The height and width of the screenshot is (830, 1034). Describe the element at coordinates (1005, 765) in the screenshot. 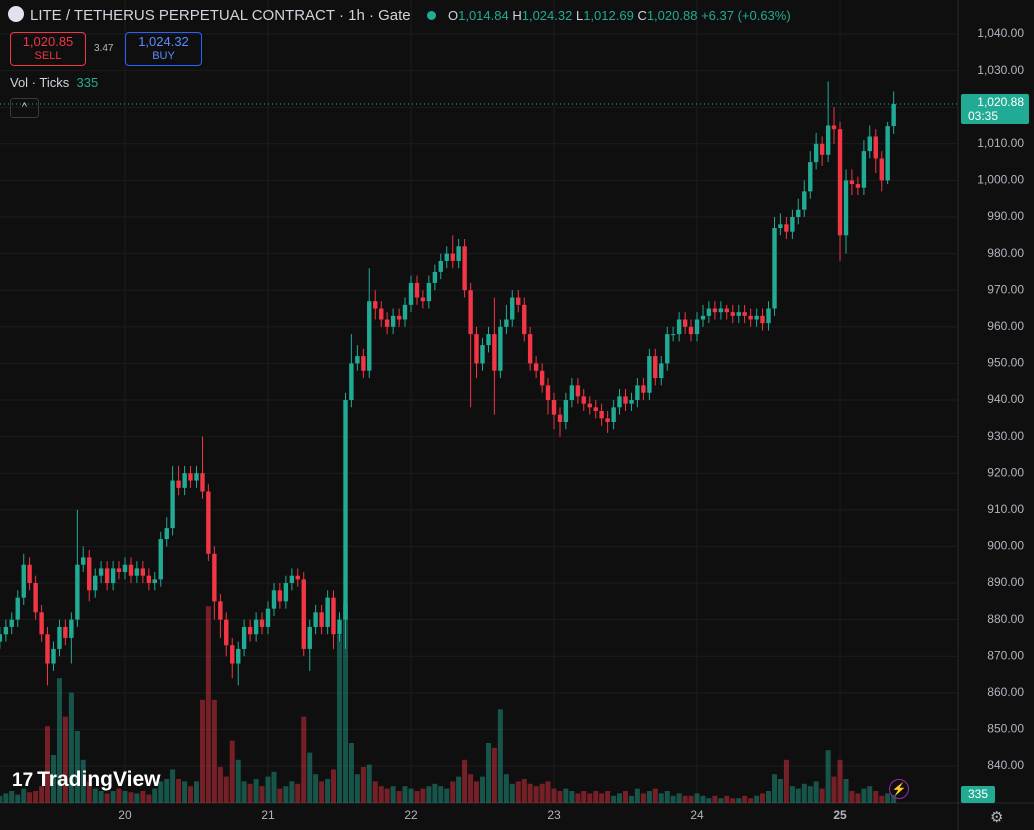

I see `y-tick-label: 840.00` at that location.